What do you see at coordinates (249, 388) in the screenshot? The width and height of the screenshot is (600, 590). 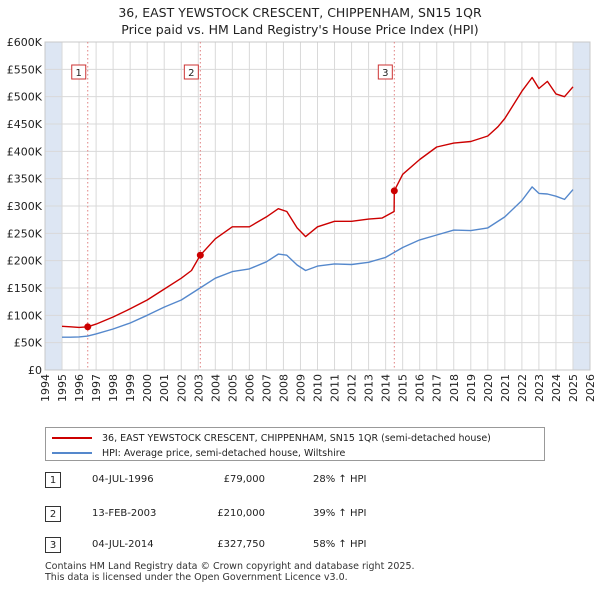 I see `x-tick-label: 2006` at bounding box center [249, 388].